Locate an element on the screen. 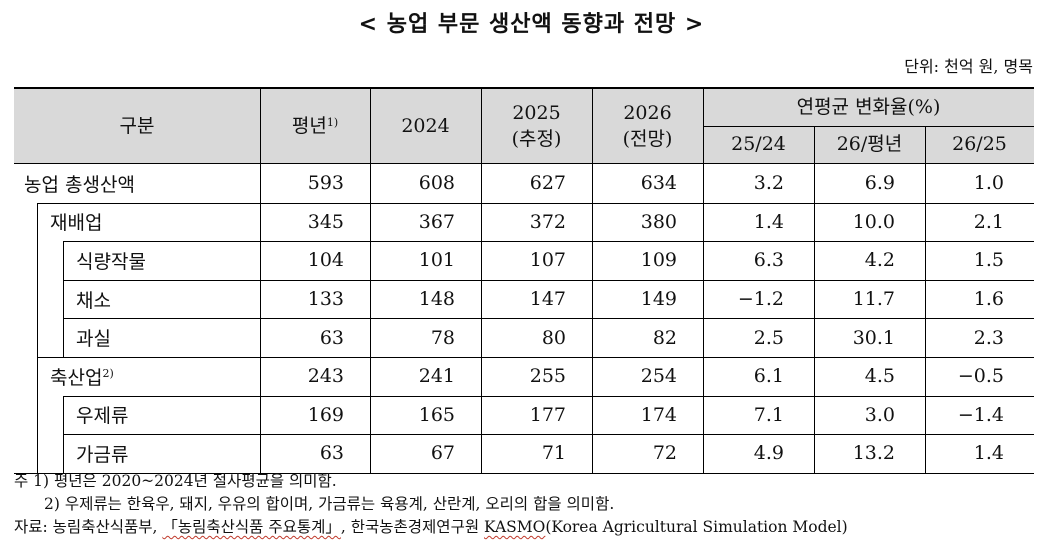 This screenshot has height=553, width=1063. header-2025-year: 2025 is located at coordinates (536, 112).